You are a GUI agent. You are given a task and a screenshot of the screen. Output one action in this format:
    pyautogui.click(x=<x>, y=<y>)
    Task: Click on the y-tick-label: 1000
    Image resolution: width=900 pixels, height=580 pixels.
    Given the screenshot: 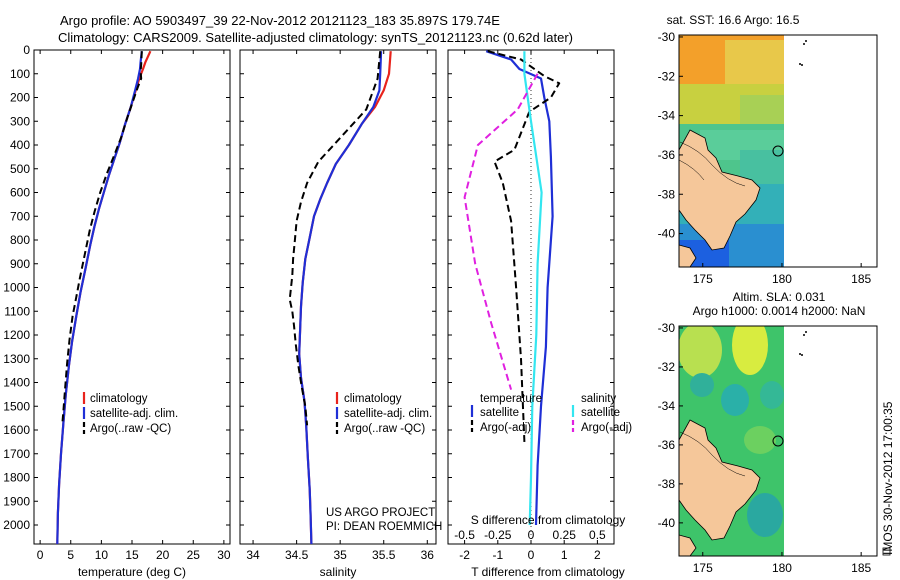 What is the action you would take?
    pyautogui.click(x=16, y=288)
    